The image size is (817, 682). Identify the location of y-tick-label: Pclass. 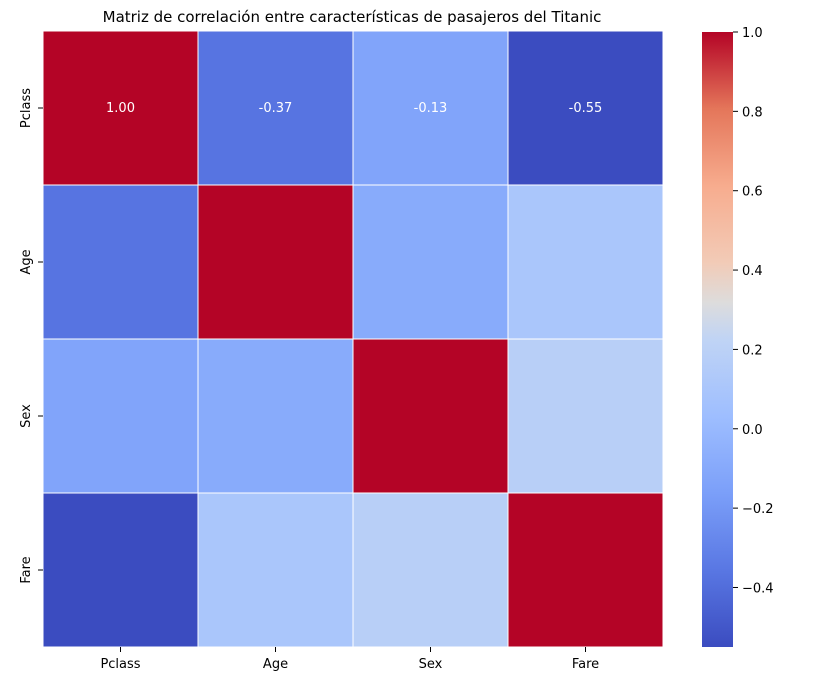
(26, 108).